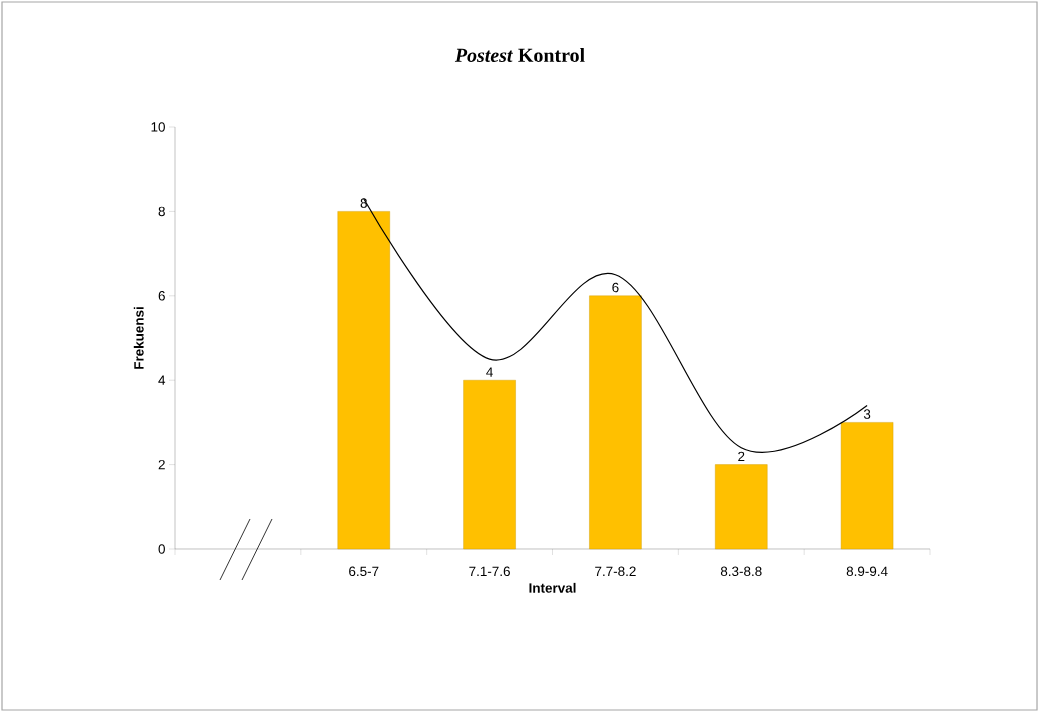  Describe the element at coordinates (363, 203) in the screenshot. I see `data-label: 8` at that location.